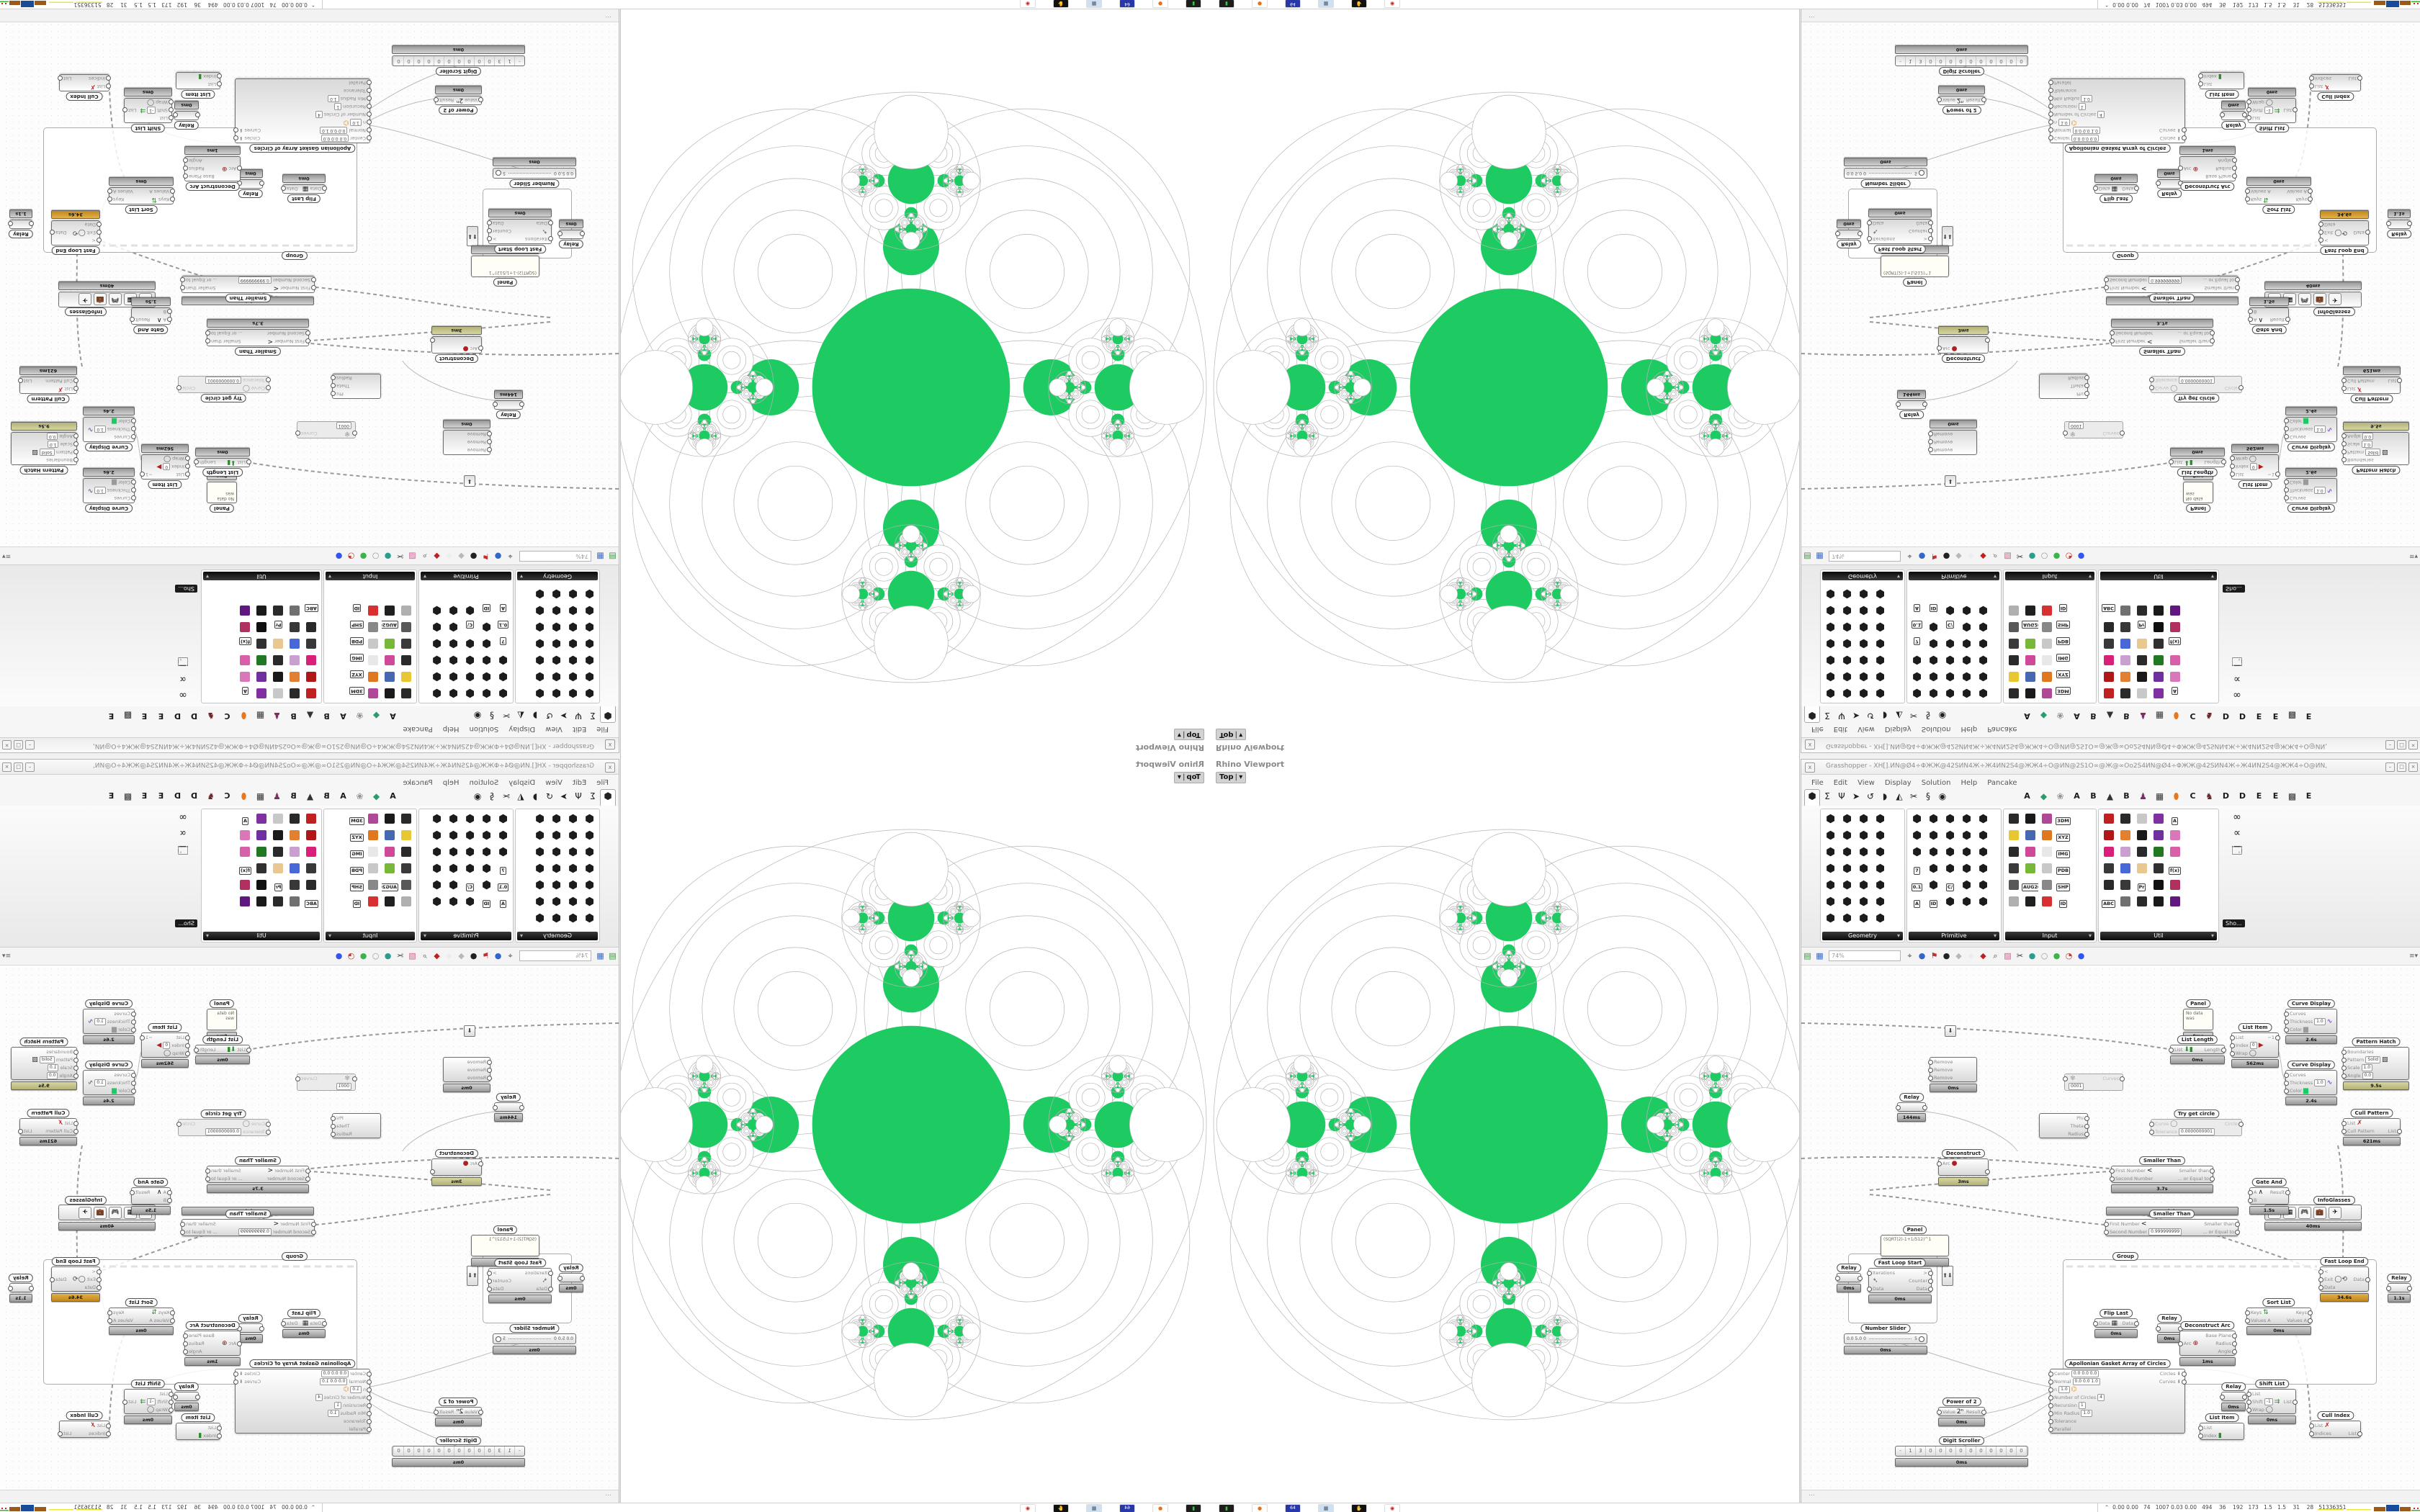 Image resolution: width=2420 pixels, height=1512 pixels. Describe the element at coordinates (593, 716) in the screenshot. I see `category-tab-icon: Σ` at that location.